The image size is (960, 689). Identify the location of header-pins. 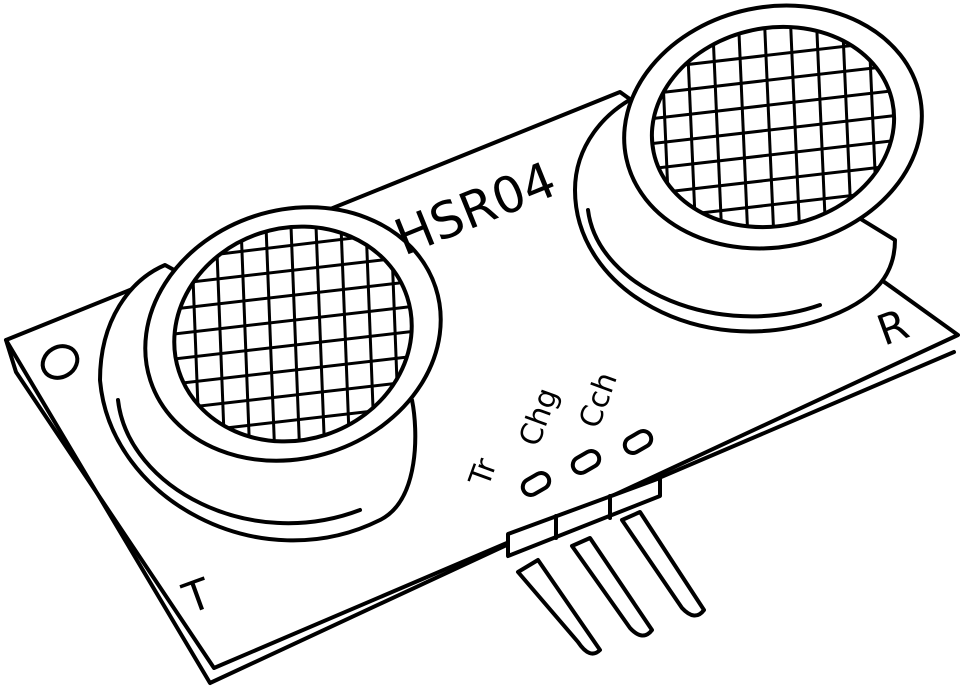
(606, 566).